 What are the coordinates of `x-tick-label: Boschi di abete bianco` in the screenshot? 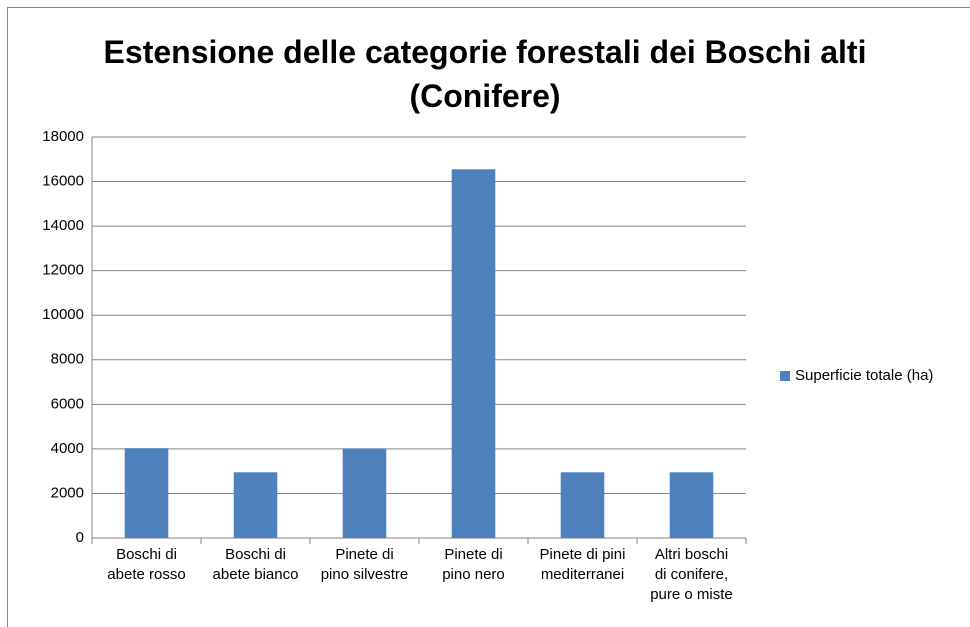 It's located at (255, 564).